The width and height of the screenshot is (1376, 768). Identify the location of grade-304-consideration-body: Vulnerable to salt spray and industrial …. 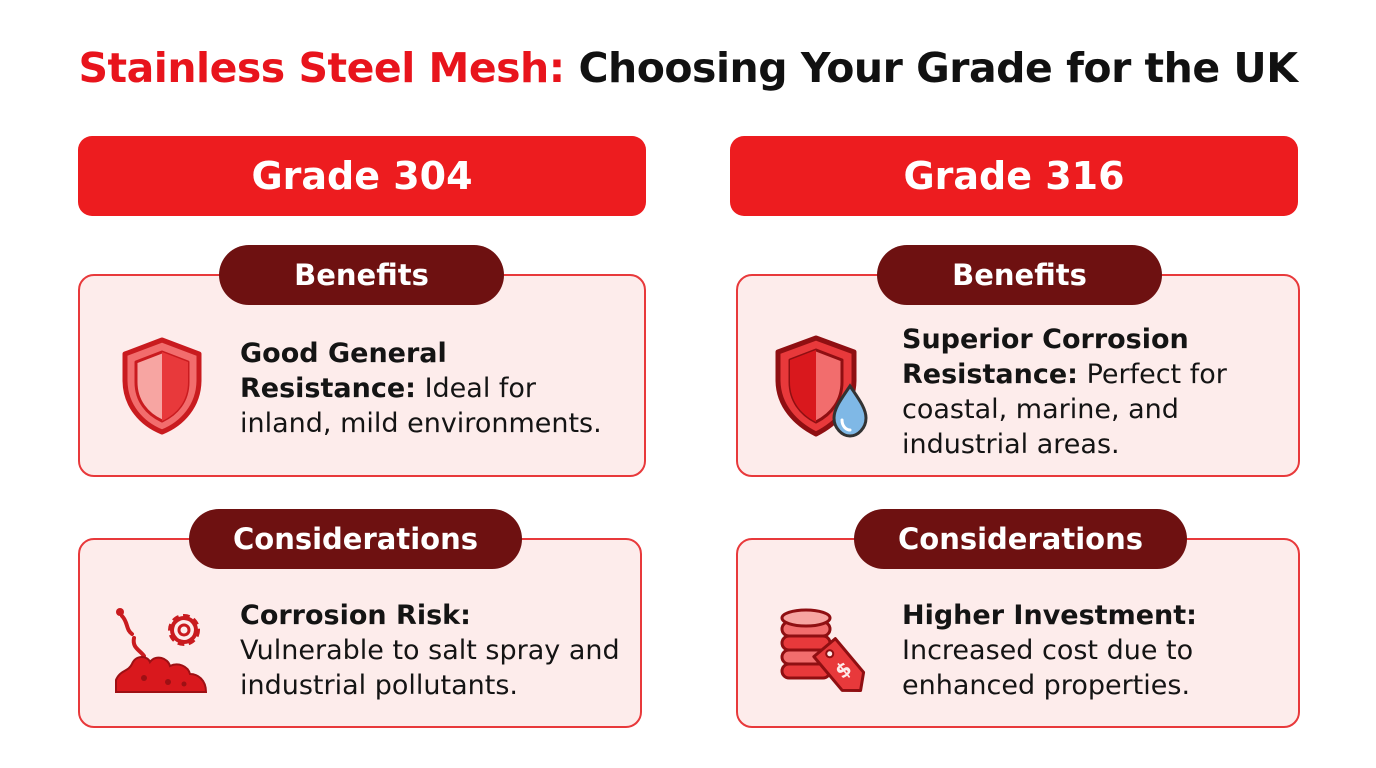
(430, 668).